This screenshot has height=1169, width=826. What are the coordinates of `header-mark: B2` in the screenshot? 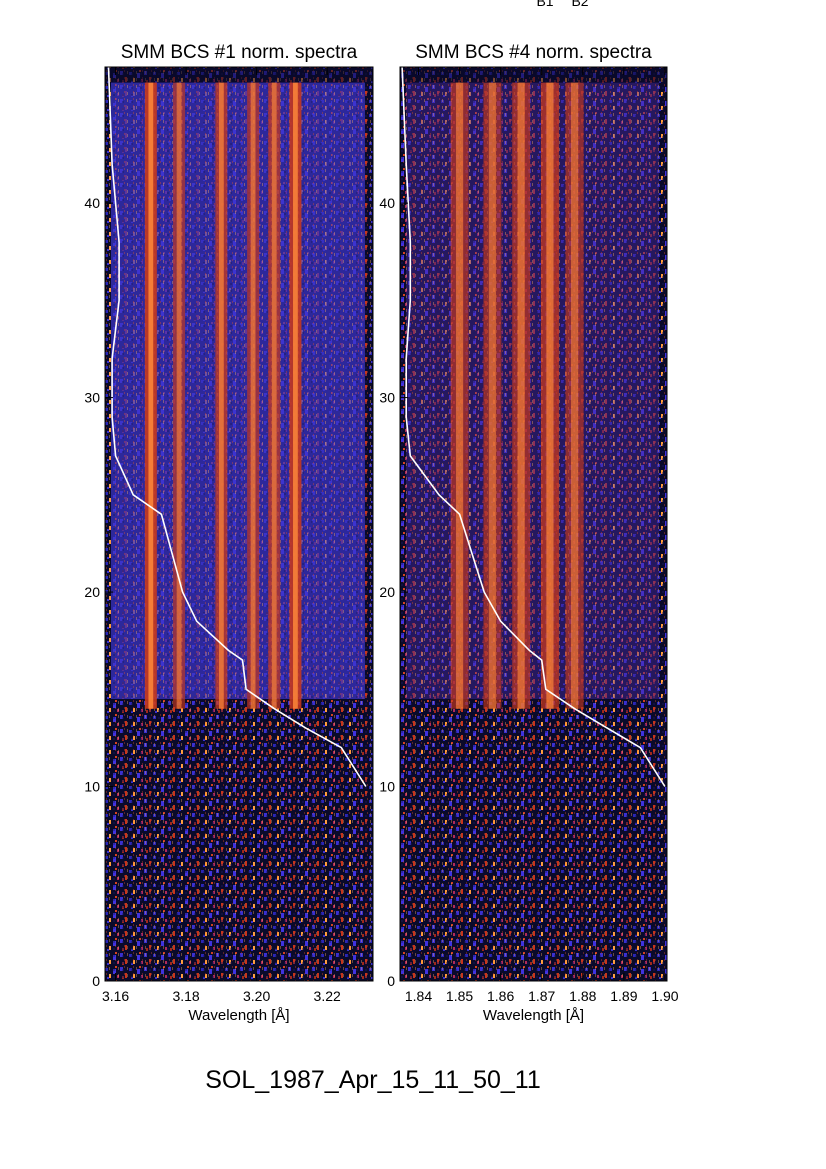 It's located at (579, 4).